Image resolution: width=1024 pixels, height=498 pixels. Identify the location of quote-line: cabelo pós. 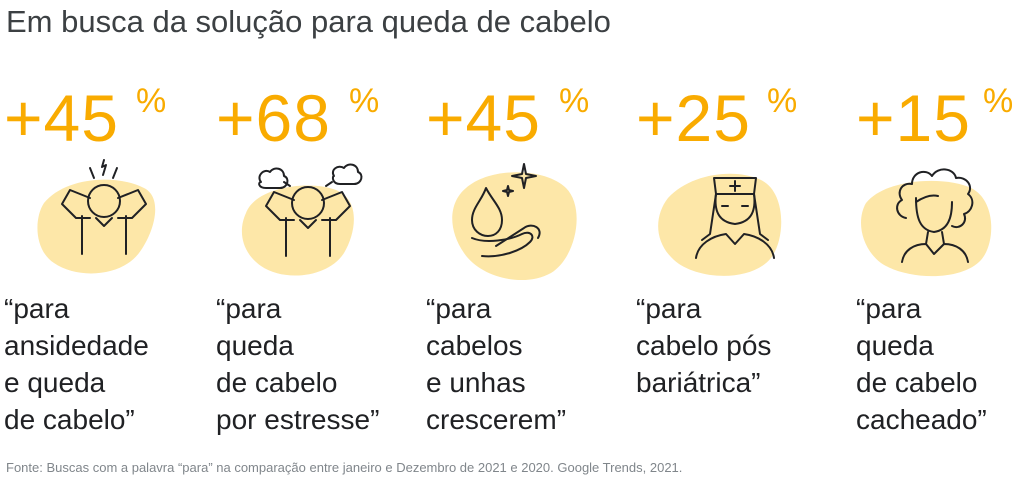
(704, 345).